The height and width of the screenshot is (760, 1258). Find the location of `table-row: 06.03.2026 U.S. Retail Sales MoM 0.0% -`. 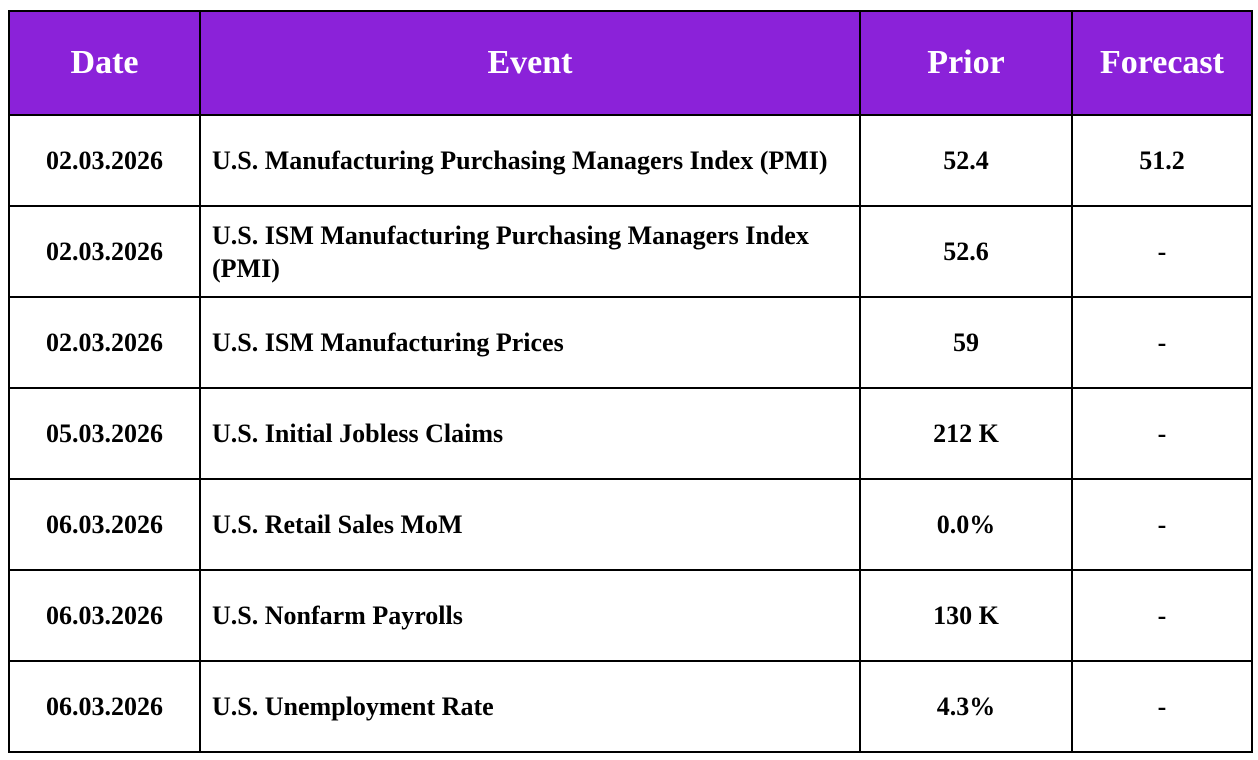

table-row: 06.03.2026 U.S. Retail Sales MoM 0.0% - is located at coordinates (630, 524).